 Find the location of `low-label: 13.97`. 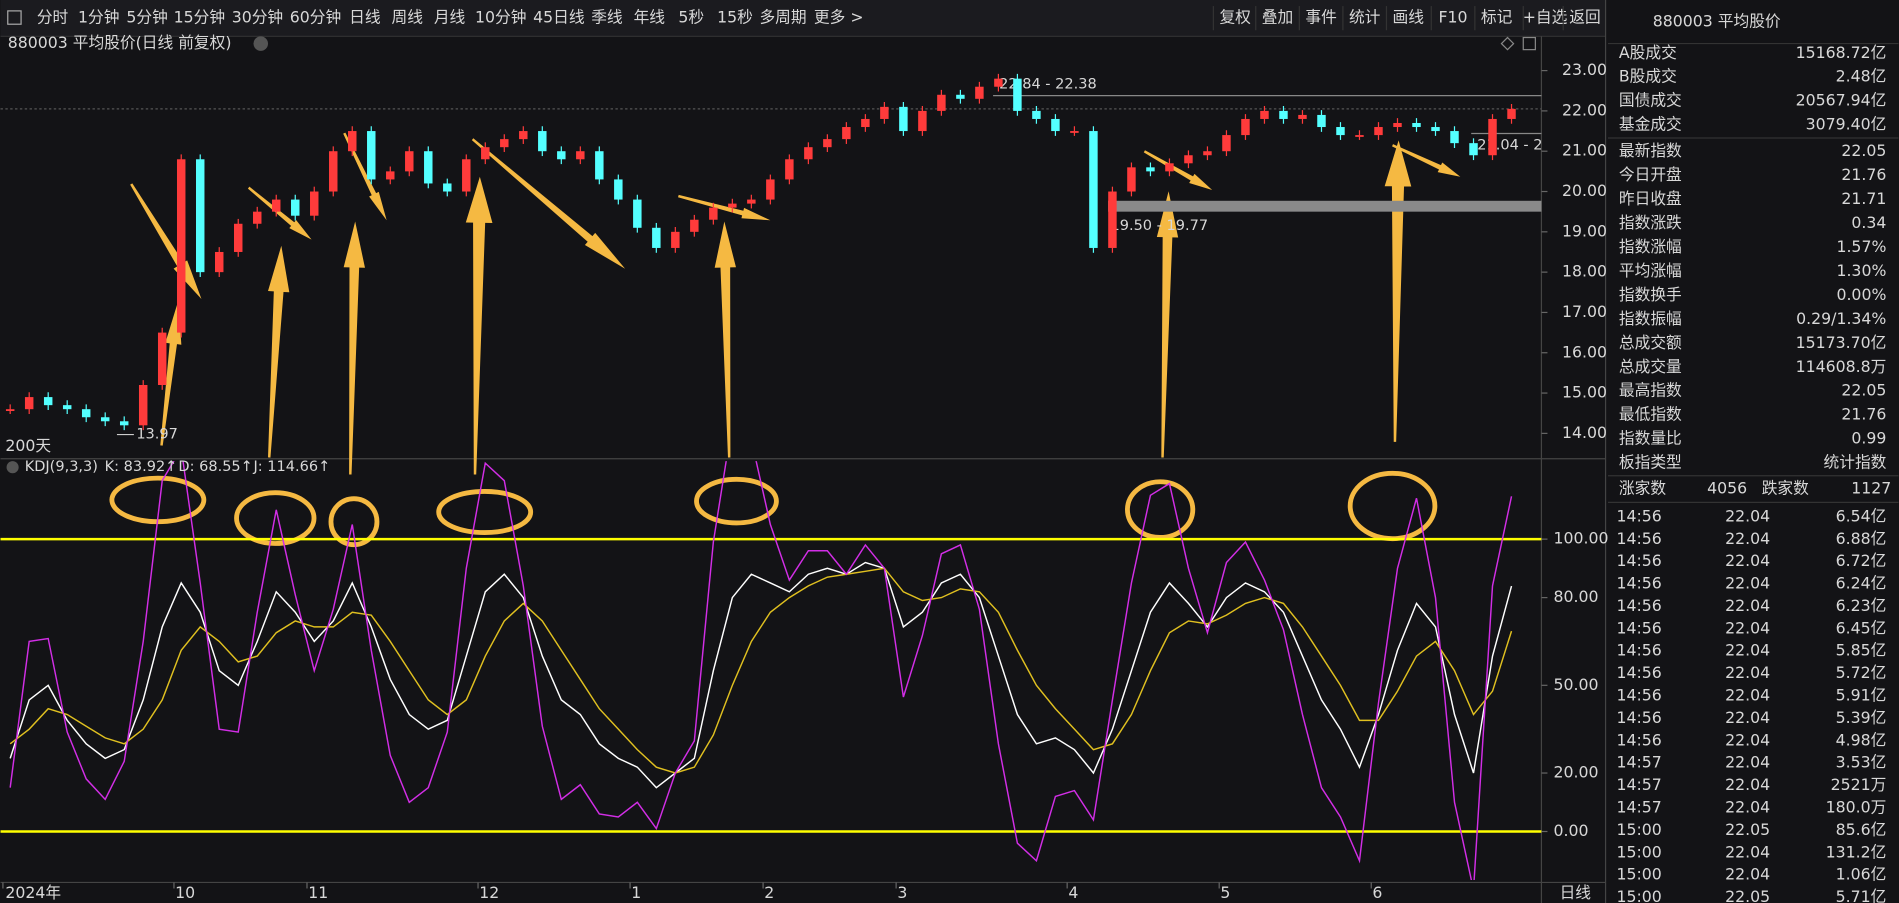

low-label: 13.97 is located at coordinates (157, 435).